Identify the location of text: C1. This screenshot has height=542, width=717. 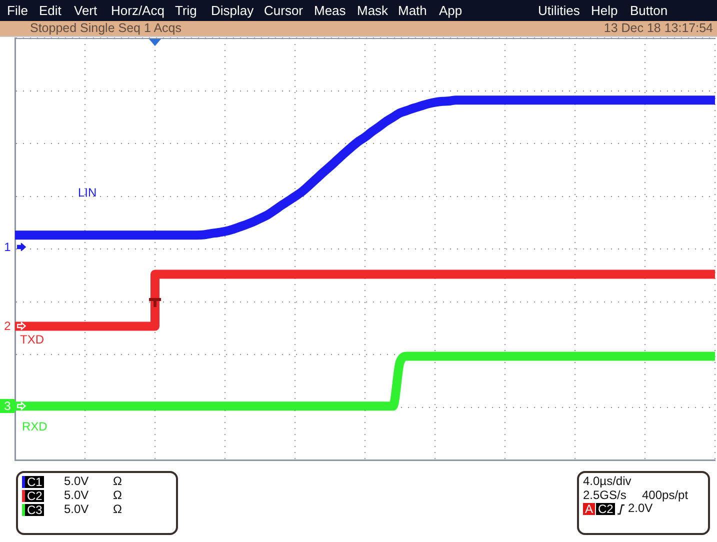
(34, 482).